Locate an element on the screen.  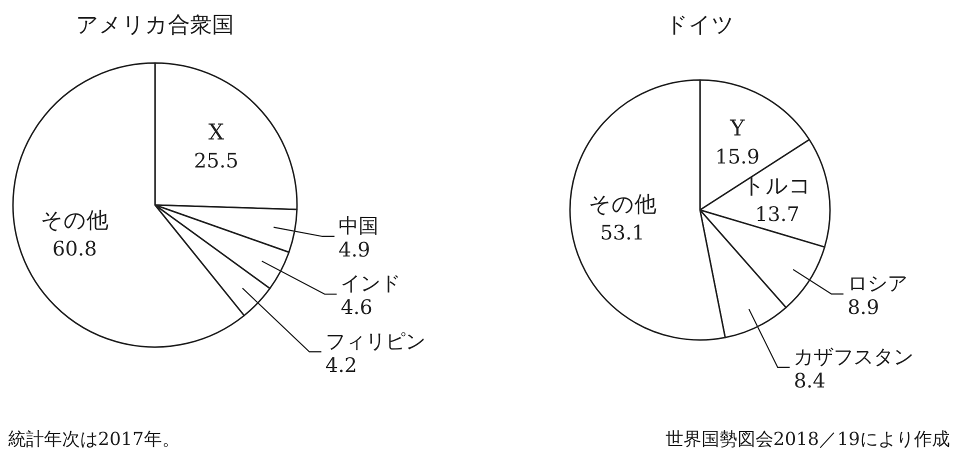
slice-label: カザフスタン is located at coordinates (854, 356).